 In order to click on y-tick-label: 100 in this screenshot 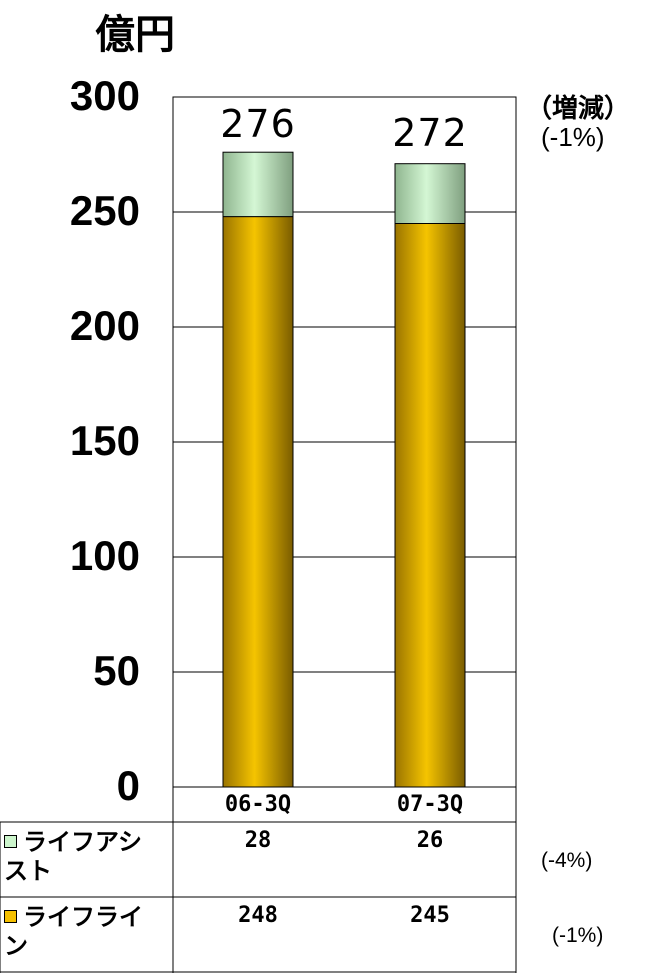, I will do `click(104, 555)`.